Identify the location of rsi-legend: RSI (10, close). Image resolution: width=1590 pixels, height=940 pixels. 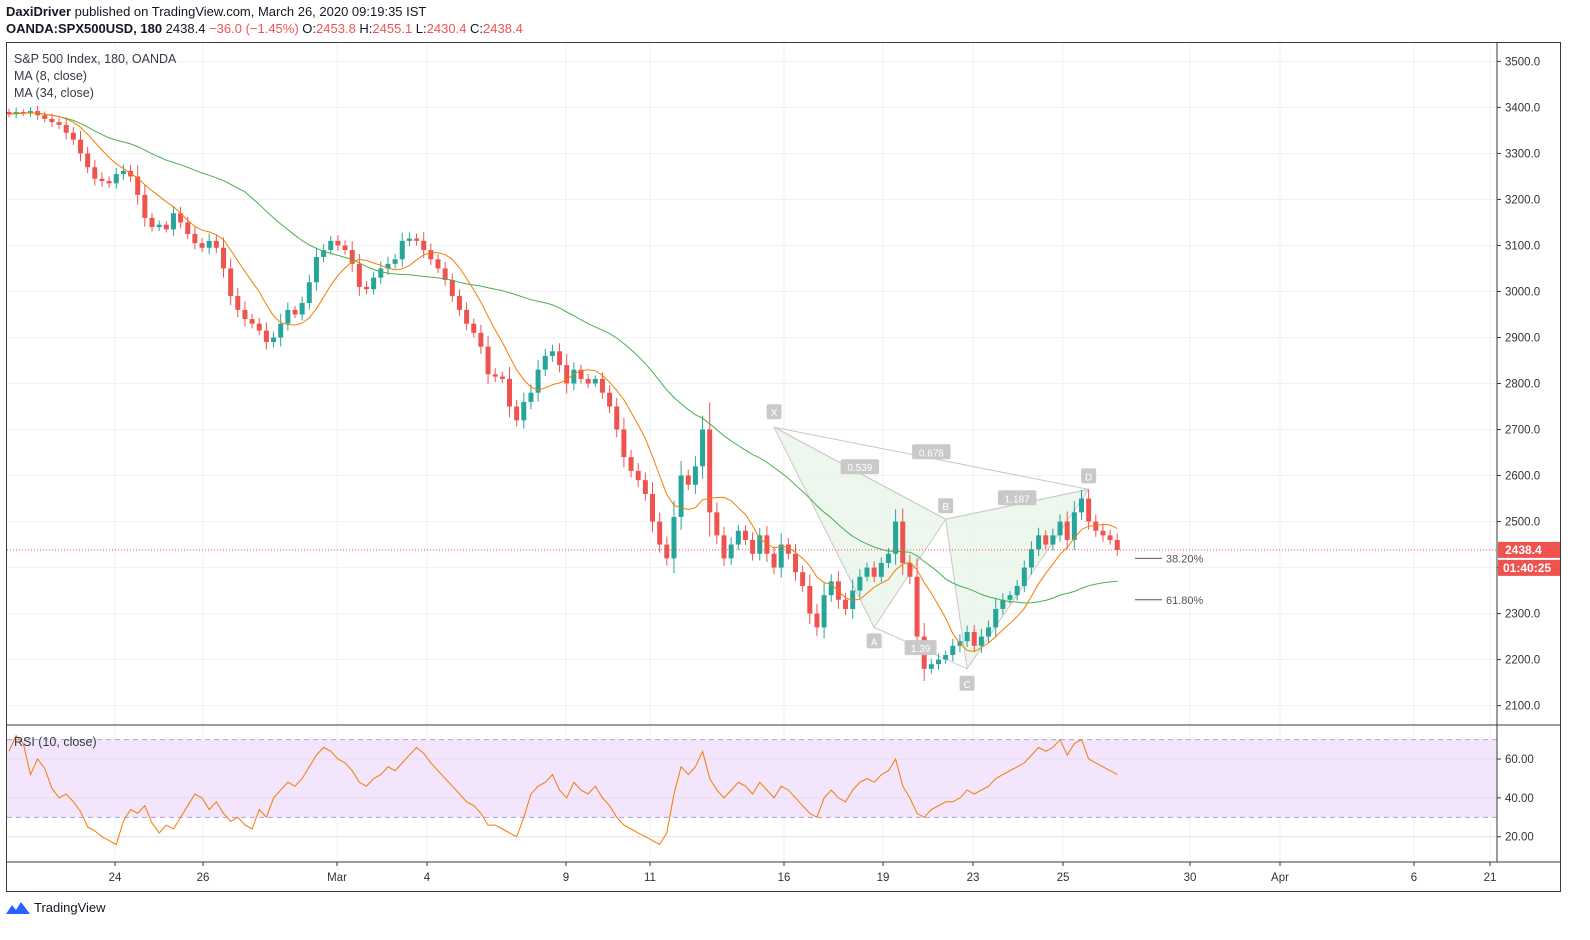
(55, 742).